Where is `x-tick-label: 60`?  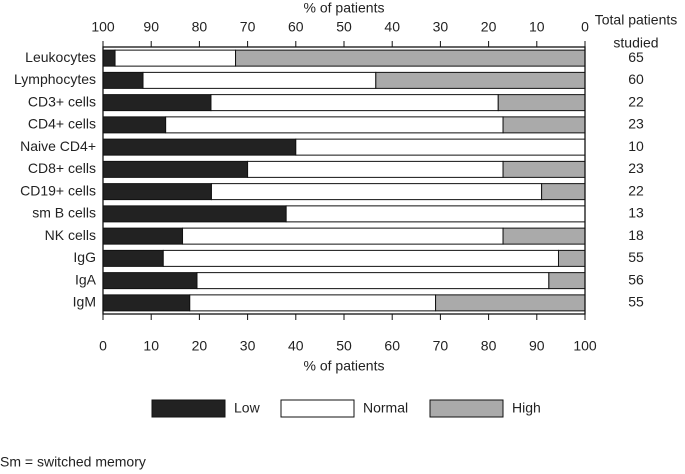
x-tick-label: 60 is located at coordinates (392, 346).